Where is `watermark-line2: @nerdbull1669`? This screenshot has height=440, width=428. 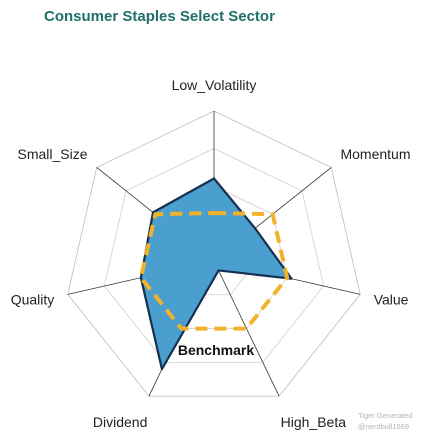 watermark-line2: @nerdbull1669 is located at coordinates (383, 426).